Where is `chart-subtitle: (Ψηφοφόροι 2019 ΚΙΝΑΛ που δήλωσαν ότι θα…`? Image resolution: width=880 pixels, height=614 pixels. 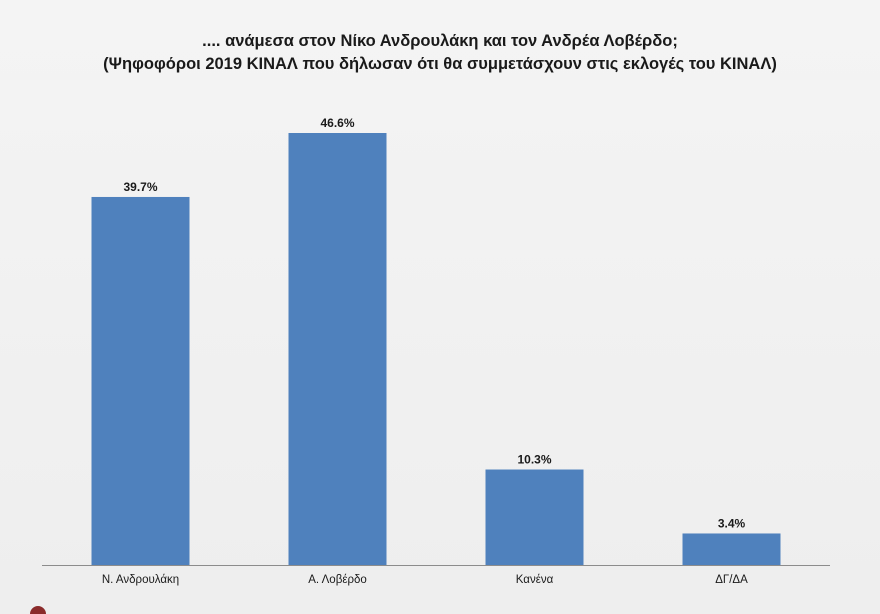 chart-subtitle: (Ψηφοφόροι 2019 ΚΙΝΑΛ που δήλωσαν ότι θα… is located at coordinates (440, 64).